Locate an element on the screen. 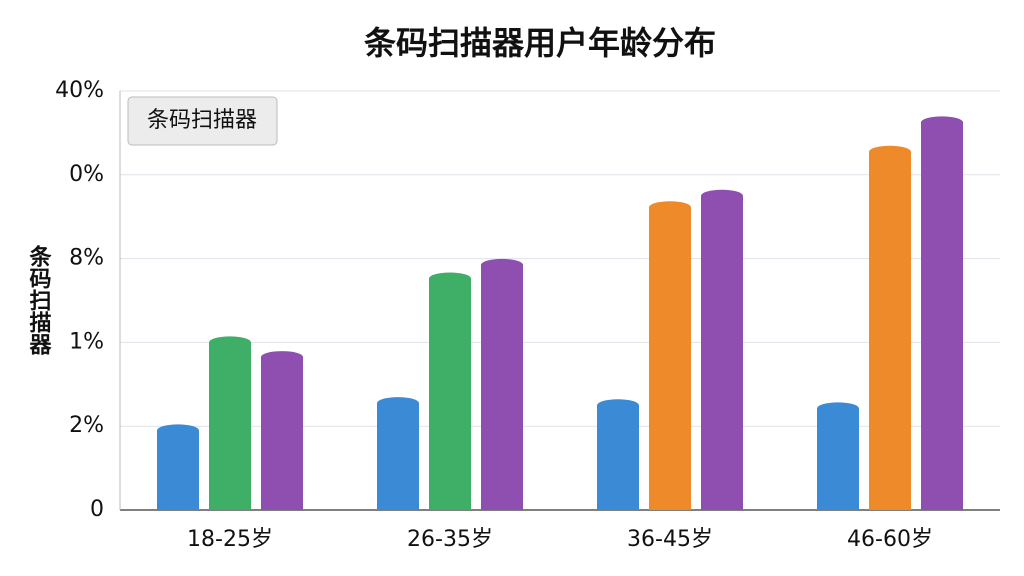  y-tick-label: 40% is located at coordinates (79, 90).